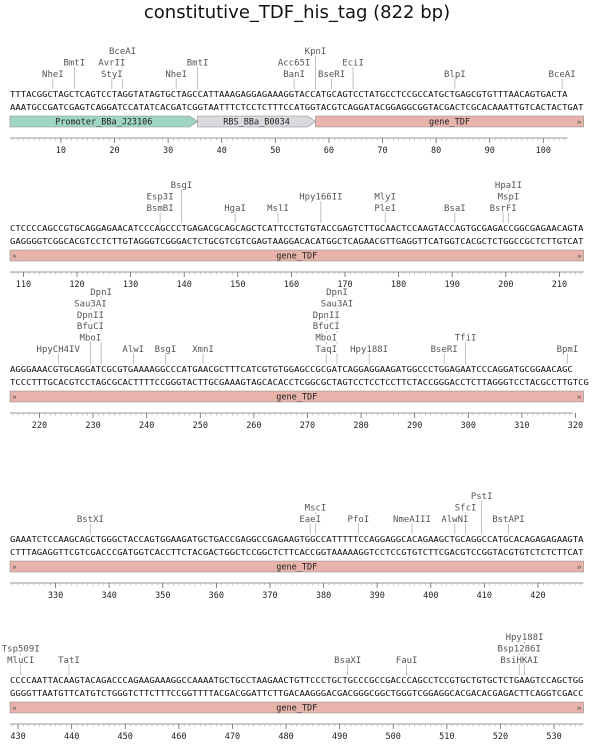 Image resolution: width=594 pixels, height=754 pixels. What do you see at coordinates (125, 737) in the screenshot?
I see `ruler-tick-label: 450` at bounding box center [125, 737].